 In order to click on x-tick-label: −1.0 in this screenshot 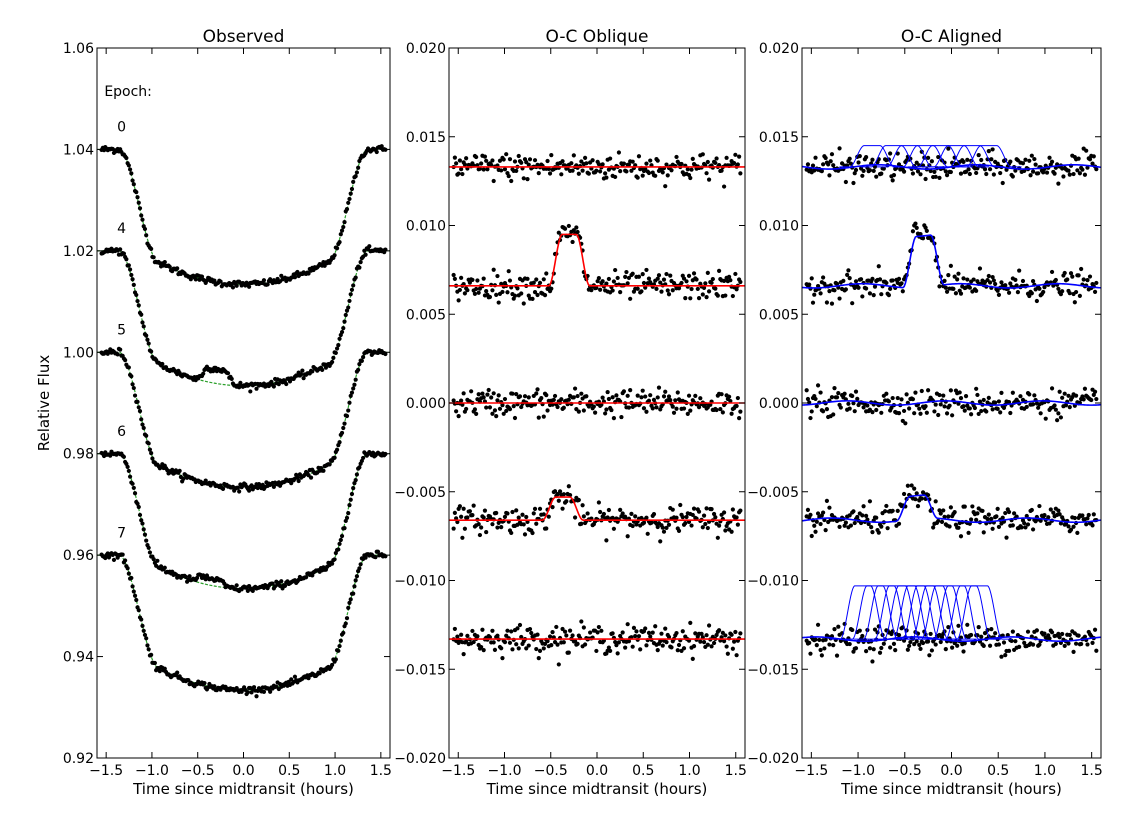, I will do `click(505, 771)`.